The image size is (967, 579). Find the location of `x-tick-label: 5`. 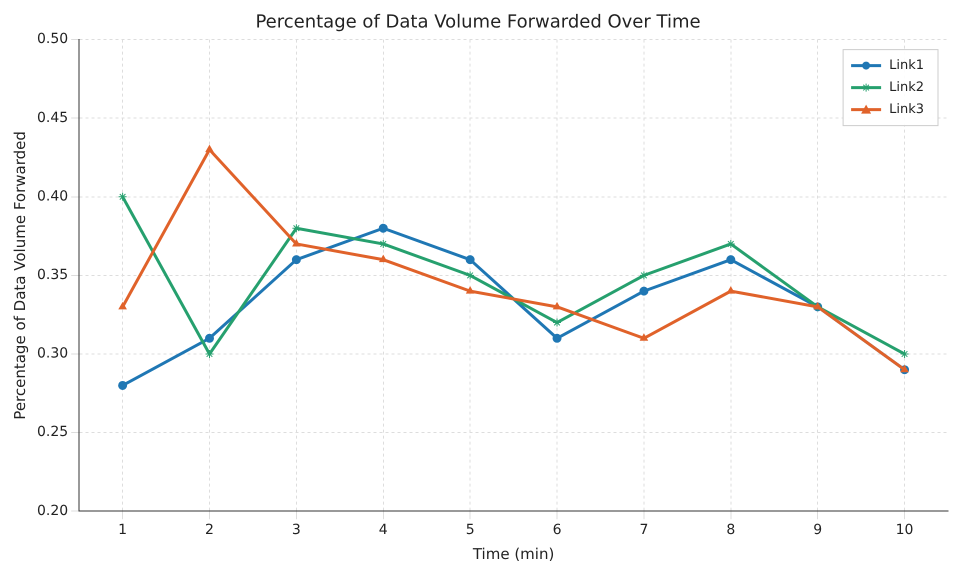

x-tick-label: 5 is located at coordinates (470, 530).